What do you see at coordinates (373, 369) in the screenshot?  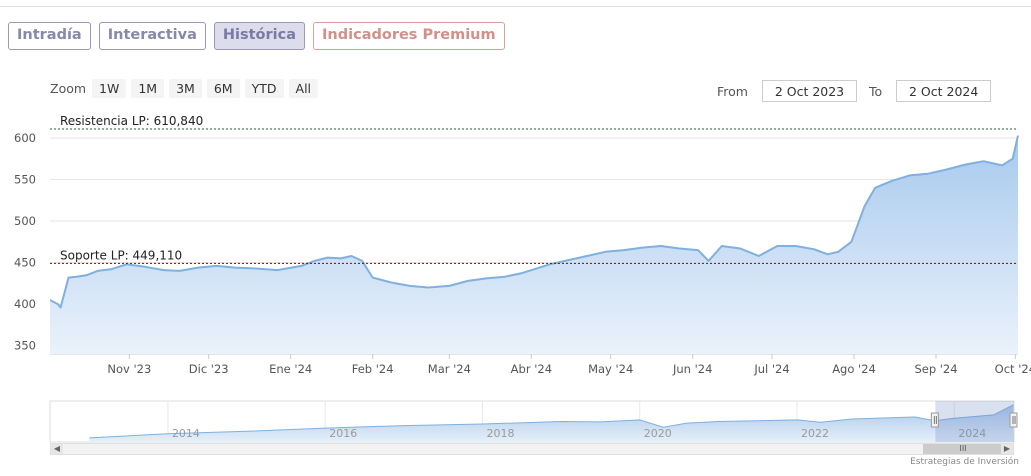 I see `x-tick-label: Feb '24` at bounding box center [373, 369].